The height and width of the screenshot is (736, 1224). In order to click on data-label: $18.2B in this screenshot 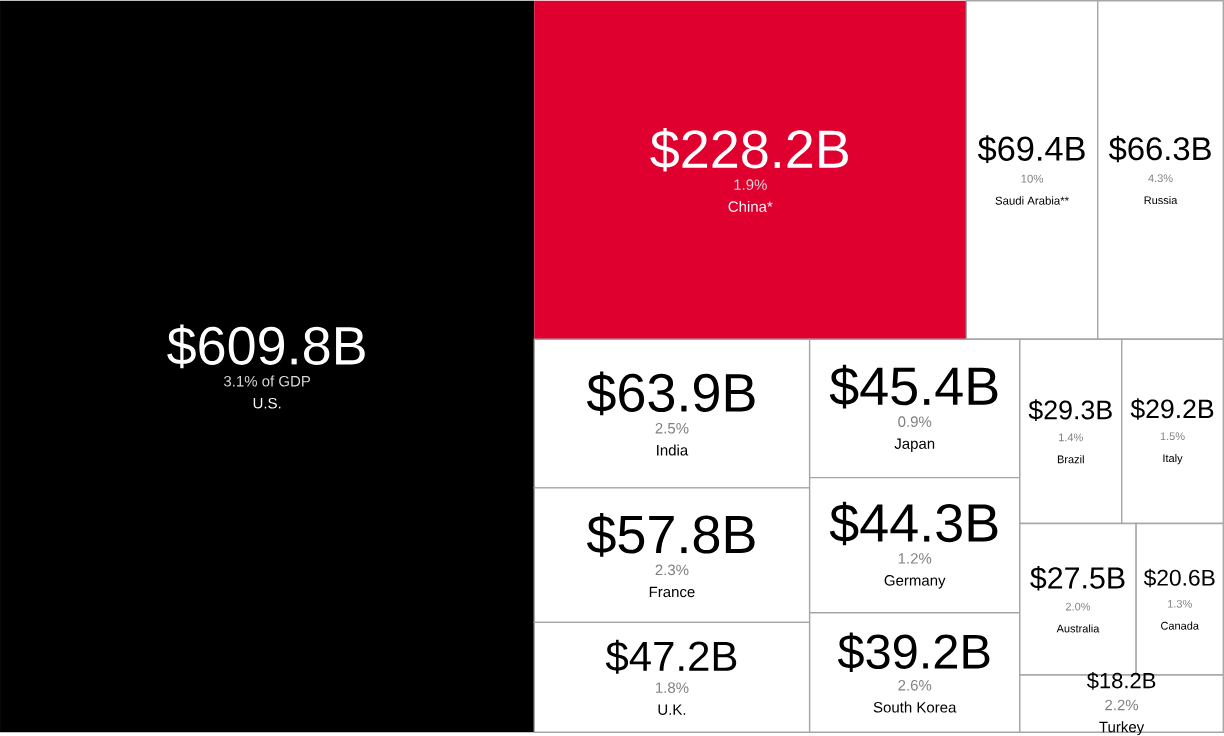, I will do `click(1121, 681)`.